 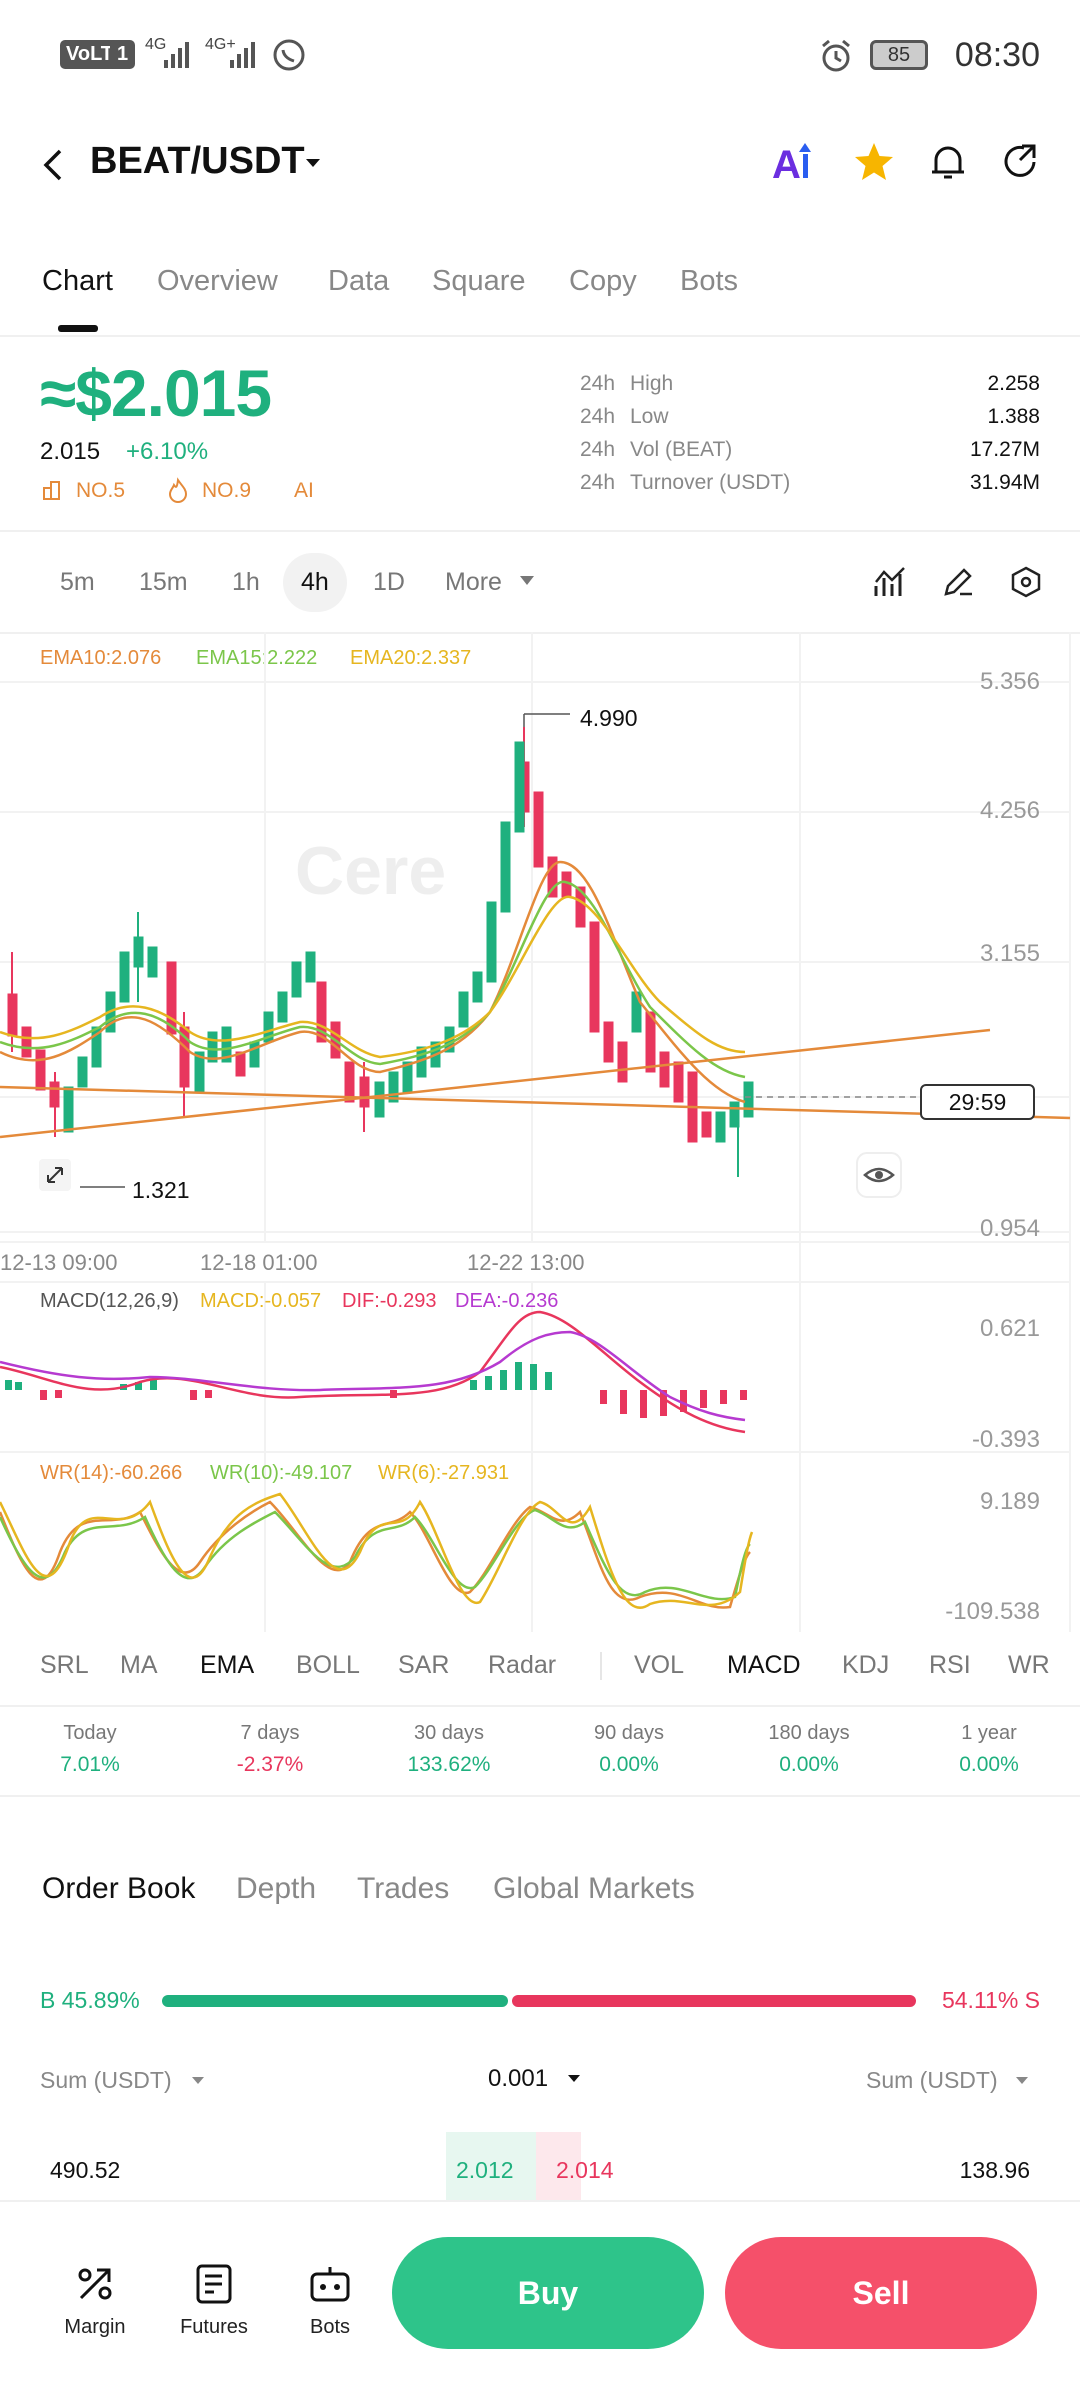 I want to click on low-label: 1.321, so click(x=161, y=1190).